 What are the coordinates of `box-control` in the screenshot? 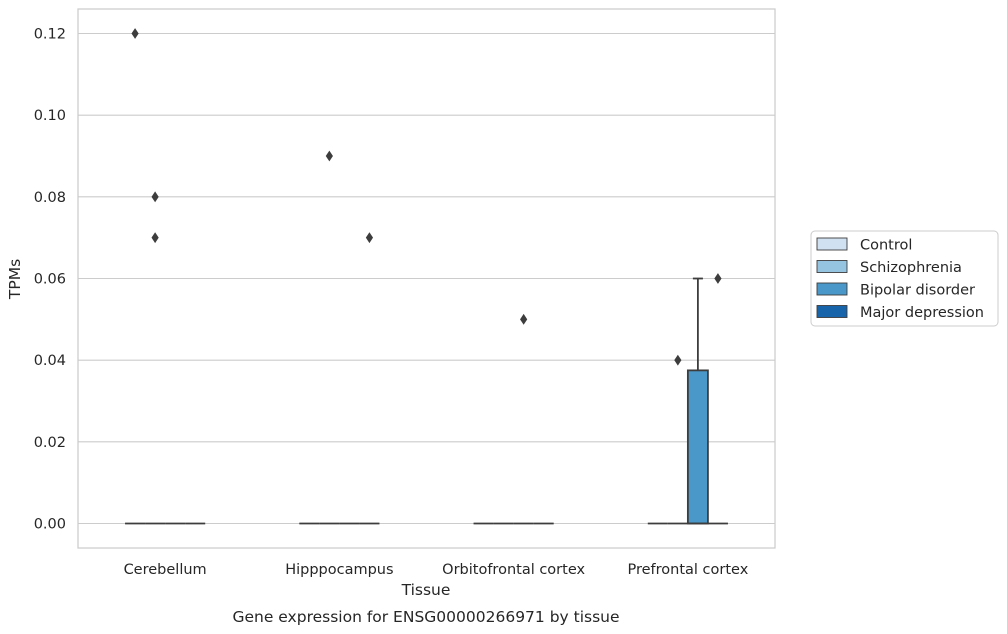 It's located at (135, 276).